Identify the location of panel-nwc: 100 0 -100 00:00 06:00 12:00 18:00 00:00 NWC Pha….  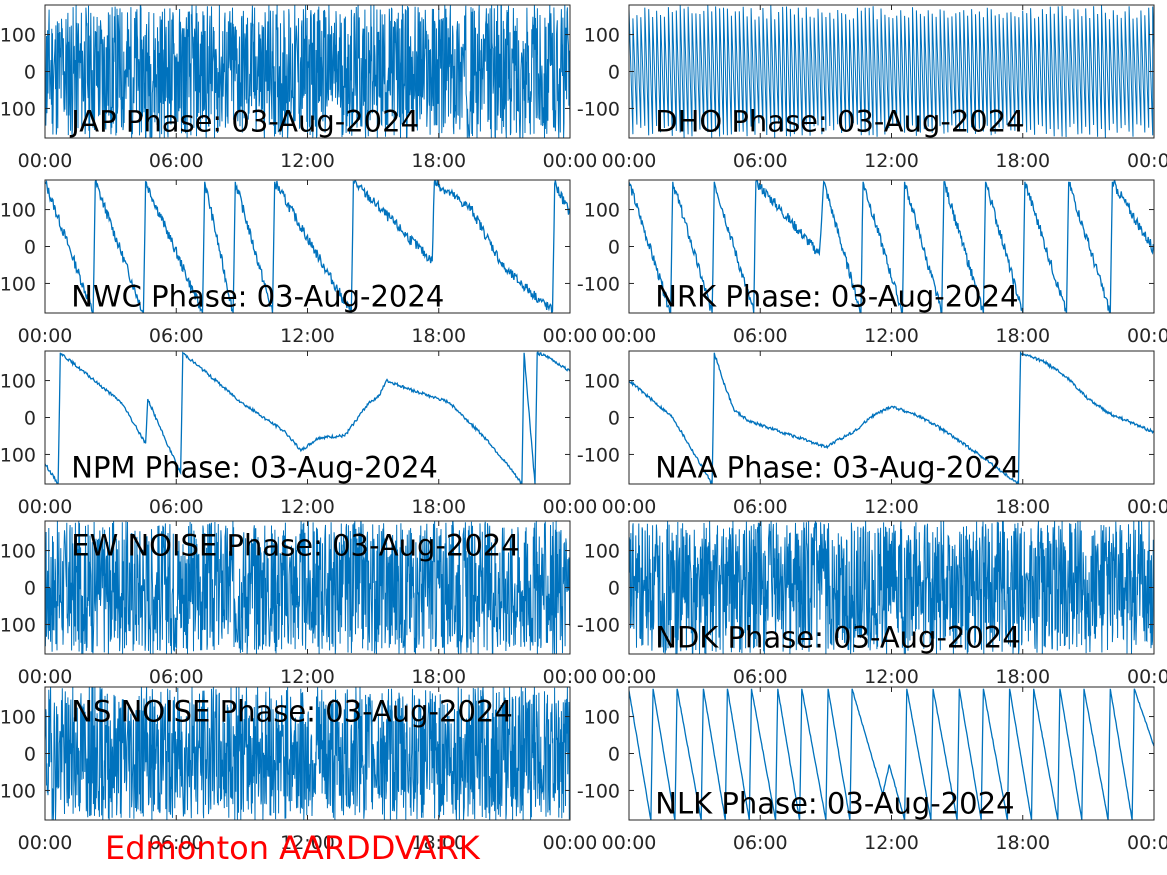
(299, 263).